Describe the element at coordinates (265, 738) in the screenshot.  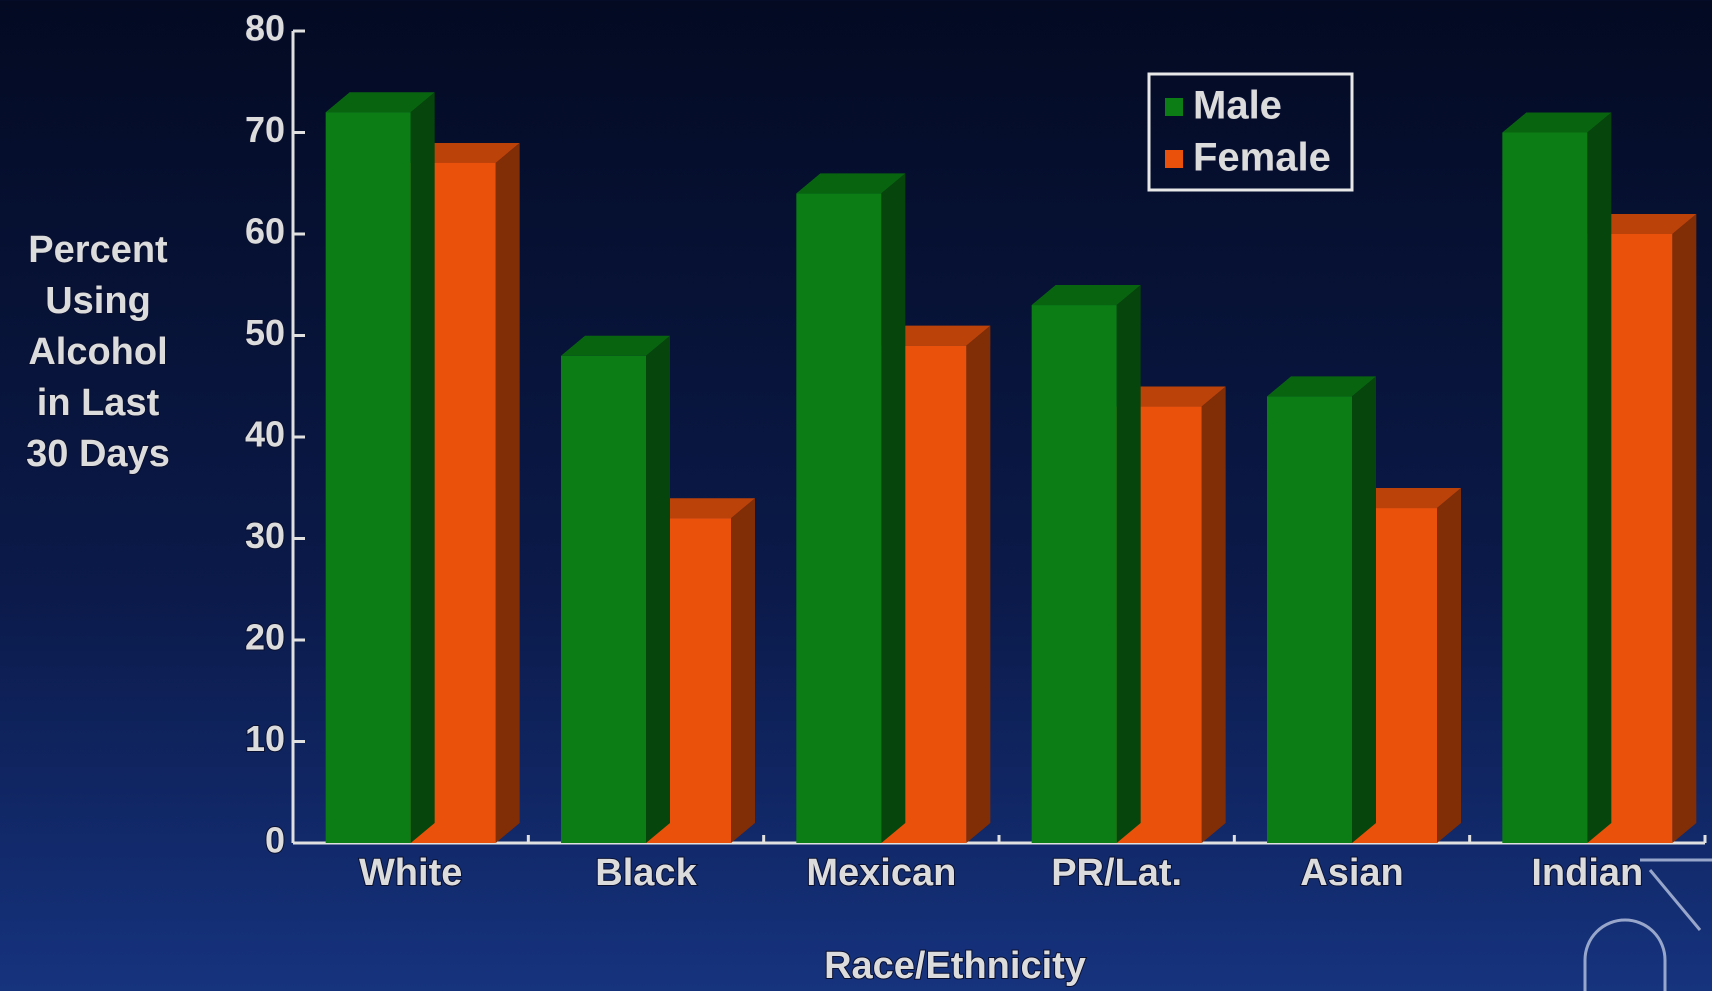
I see `y-tick-label: 10` at that location.